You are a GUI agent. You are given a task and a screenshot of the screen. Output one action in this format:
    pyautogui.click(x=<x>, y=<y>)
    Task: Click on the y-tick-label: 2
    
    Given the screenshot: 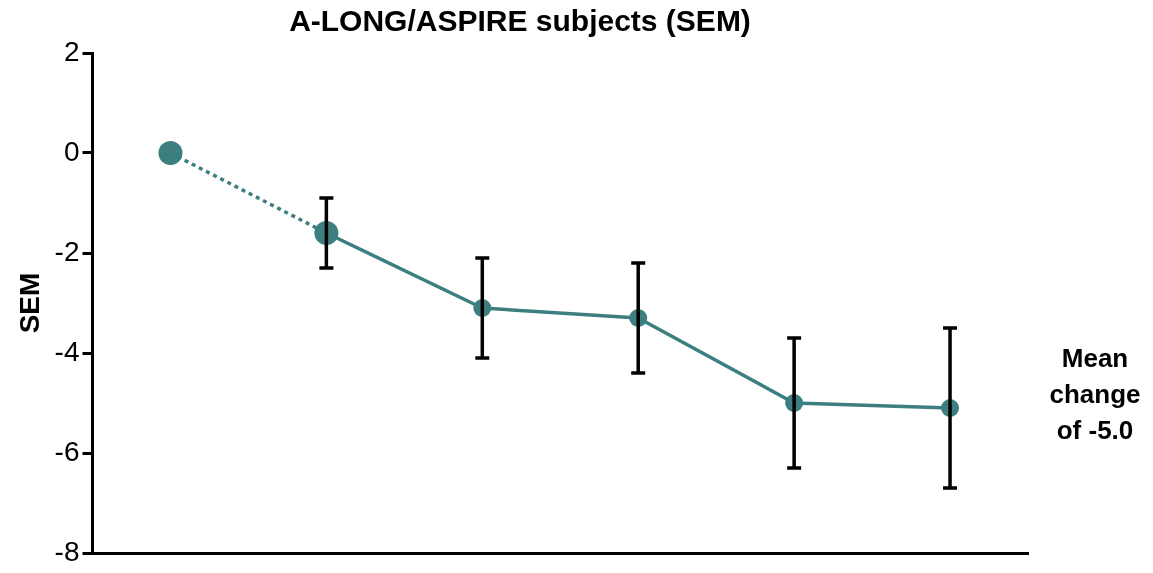 What is the action you would take?
    pyautogui.click(x=71, y=51)
    